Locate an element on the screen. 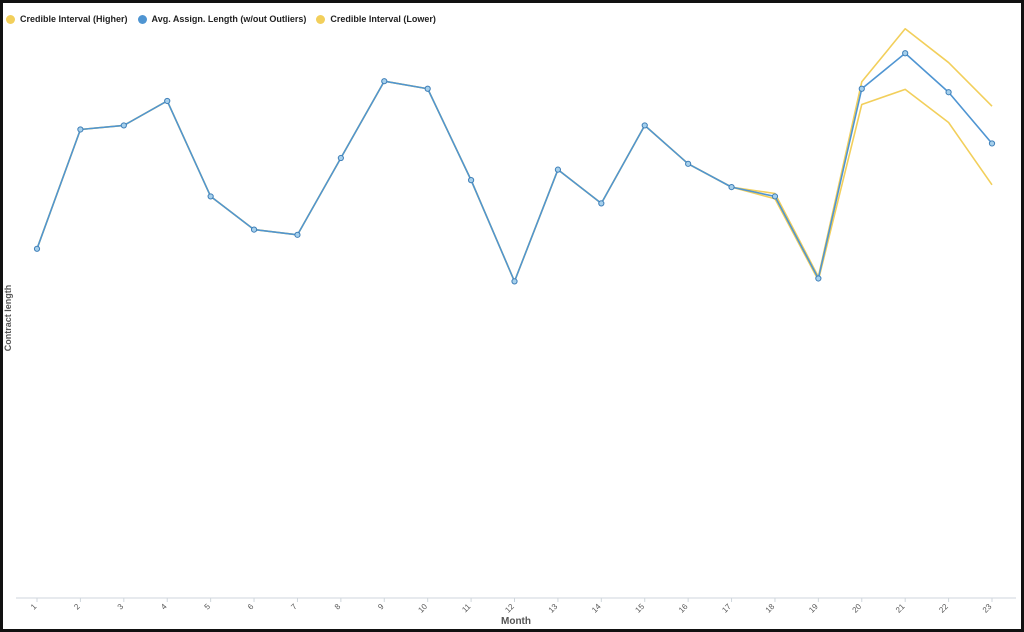  legend-label-avg-assign-length: Avg. Assign. Length (w/out Outliers) is located at coordinates (229, 19).